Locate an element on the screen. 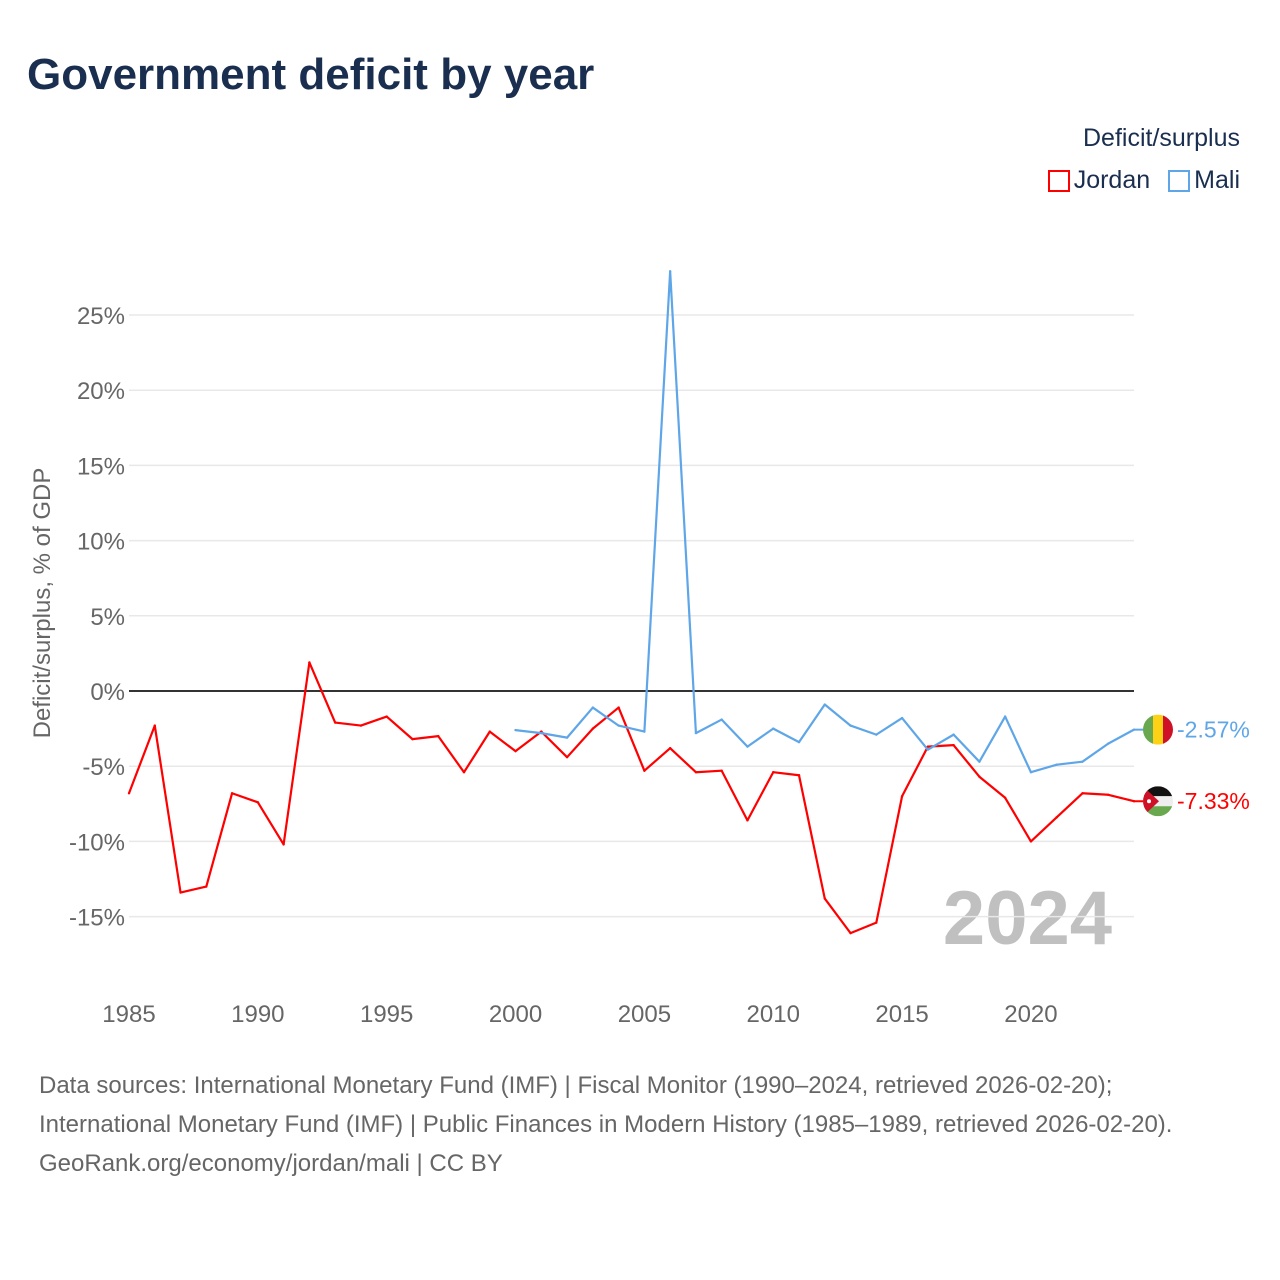  flag-star is located at coordinates (1149, 801).